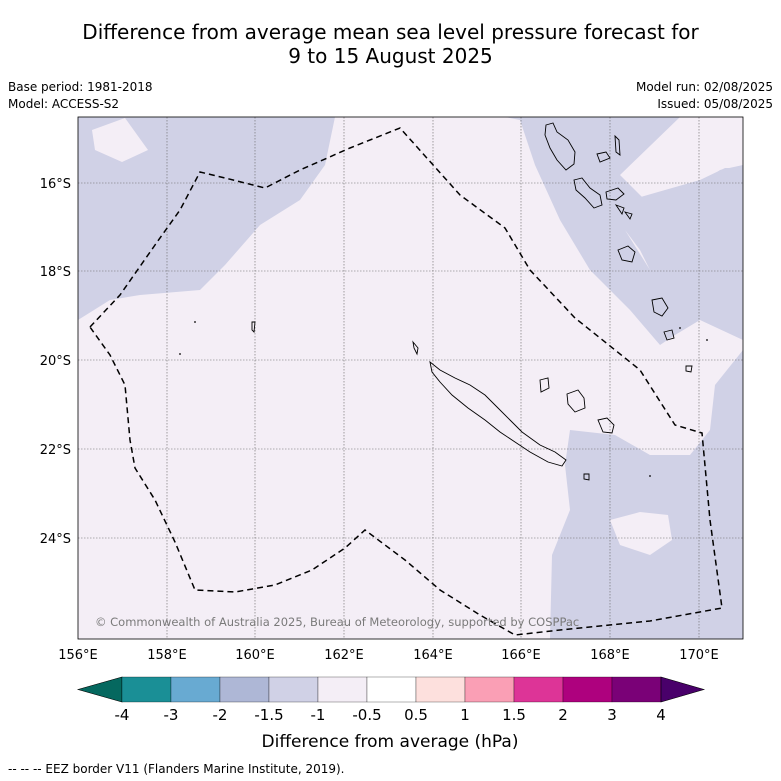 The height and width of the screenshot is (781, 781). Describe the element at coordinates (715, 104) in the screenshot. I see `issued-date: Issued: 05/08/2025` at that location.